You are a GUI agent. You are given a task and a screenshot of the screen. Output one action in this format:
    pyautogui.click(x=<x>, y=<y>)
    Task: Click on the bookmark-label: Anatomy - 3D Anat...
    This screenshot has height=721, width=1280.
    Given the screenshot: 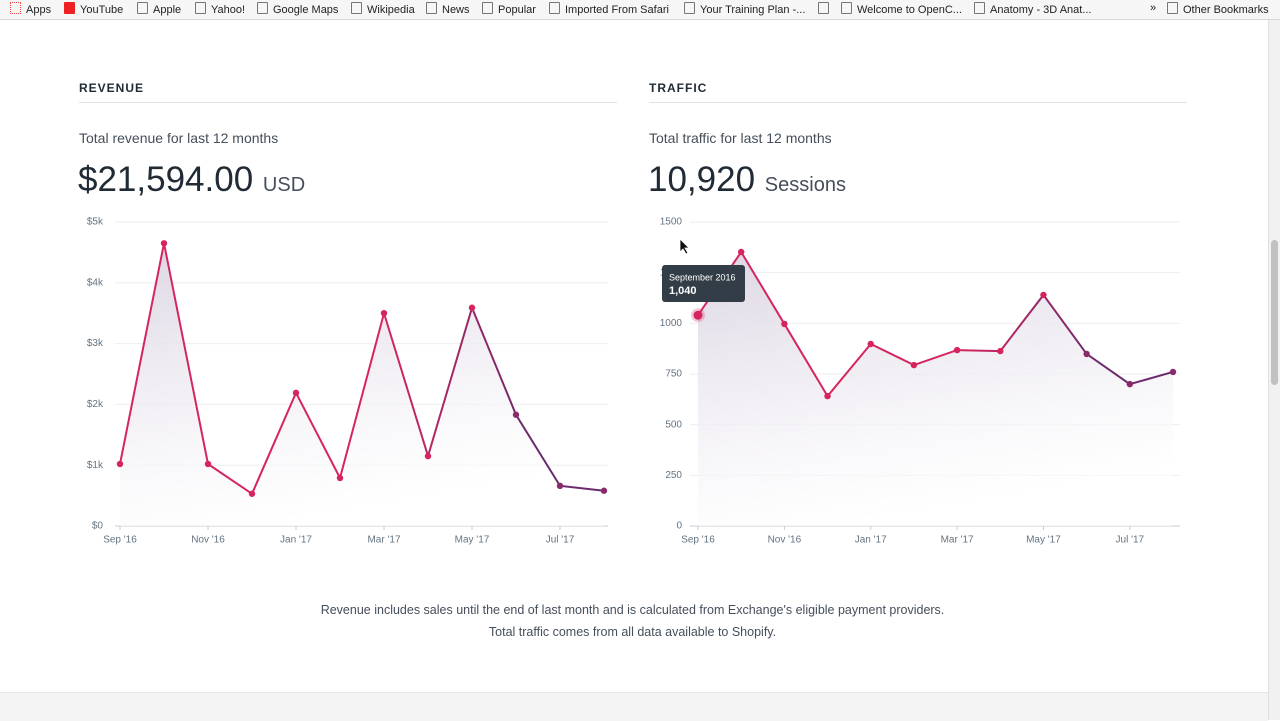 What is the action you would take?
    pyautogui.click(x=1041, y=10)
    